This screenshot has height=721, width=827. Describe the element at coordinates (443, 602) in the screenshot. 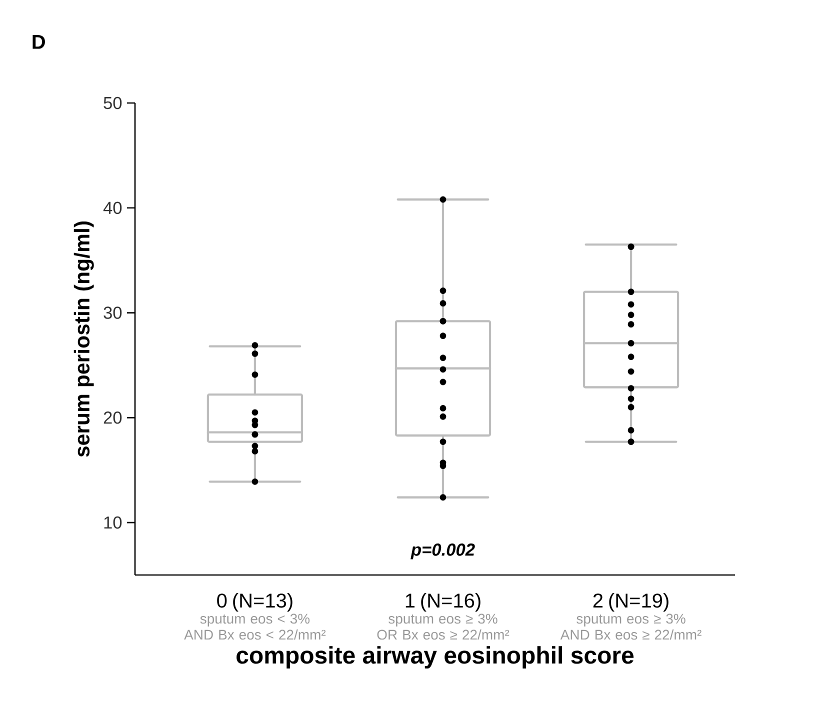

I see `x-tick-label: 1 (N=16)` at that location.